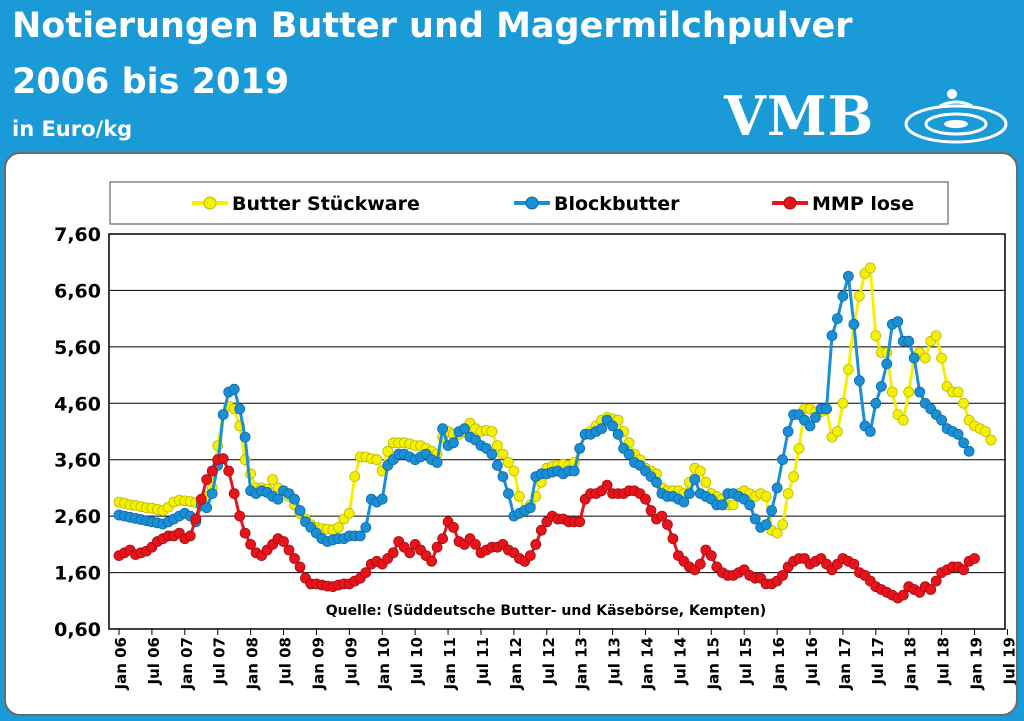 This screenshot has height=721, width=1024. Describe the element at coordinates (77, 517) in the screenshot. I see `y-tick-label: 2,60` at that location.